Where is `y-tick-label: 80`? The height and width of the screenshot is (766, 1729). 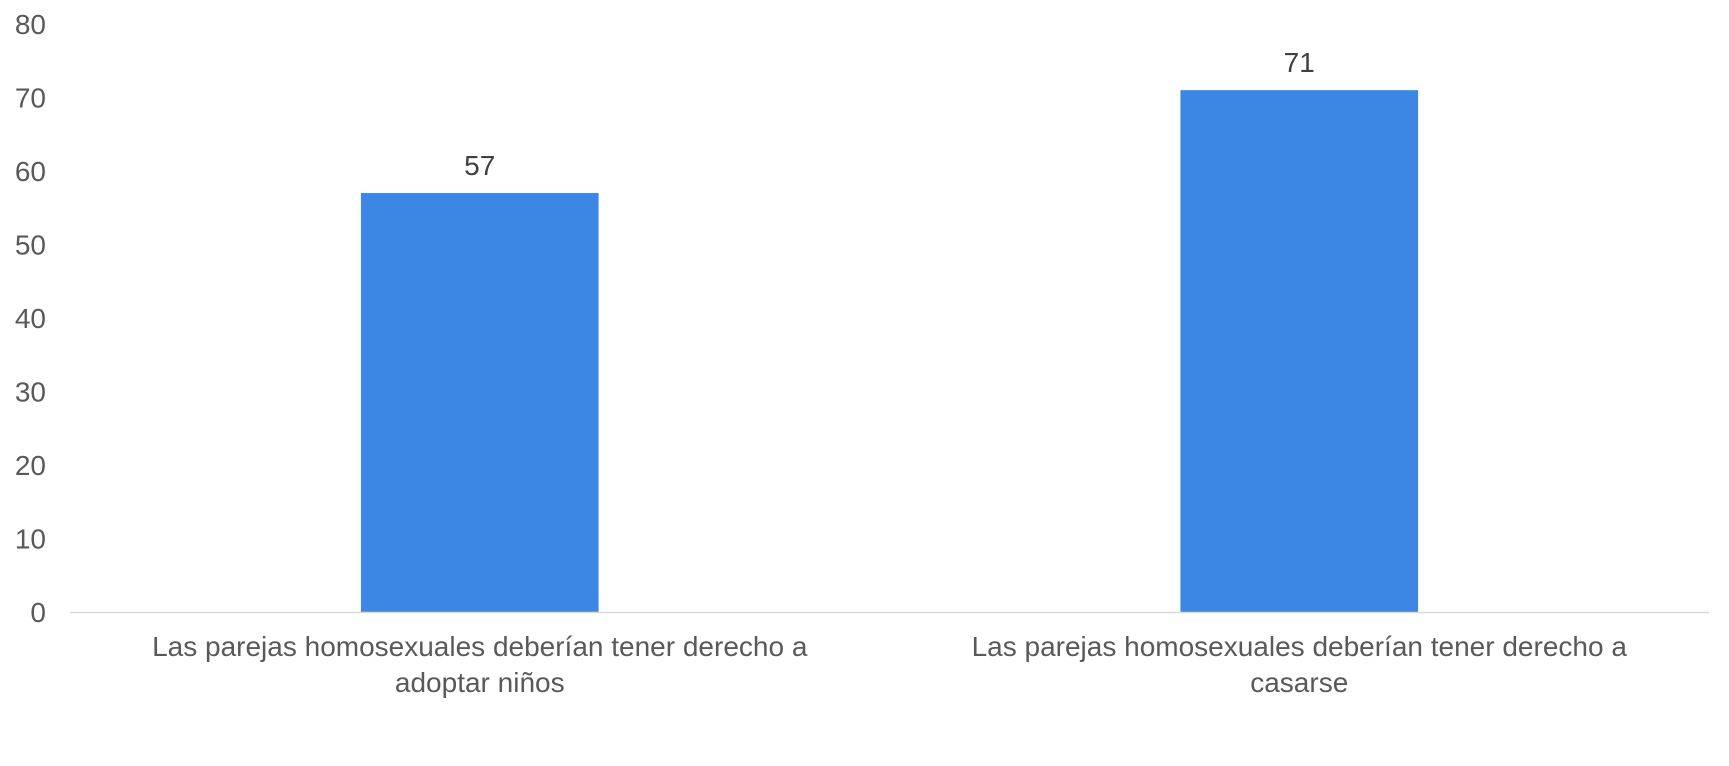
y-tick-label: 80 is located at coordinates (30, 24).